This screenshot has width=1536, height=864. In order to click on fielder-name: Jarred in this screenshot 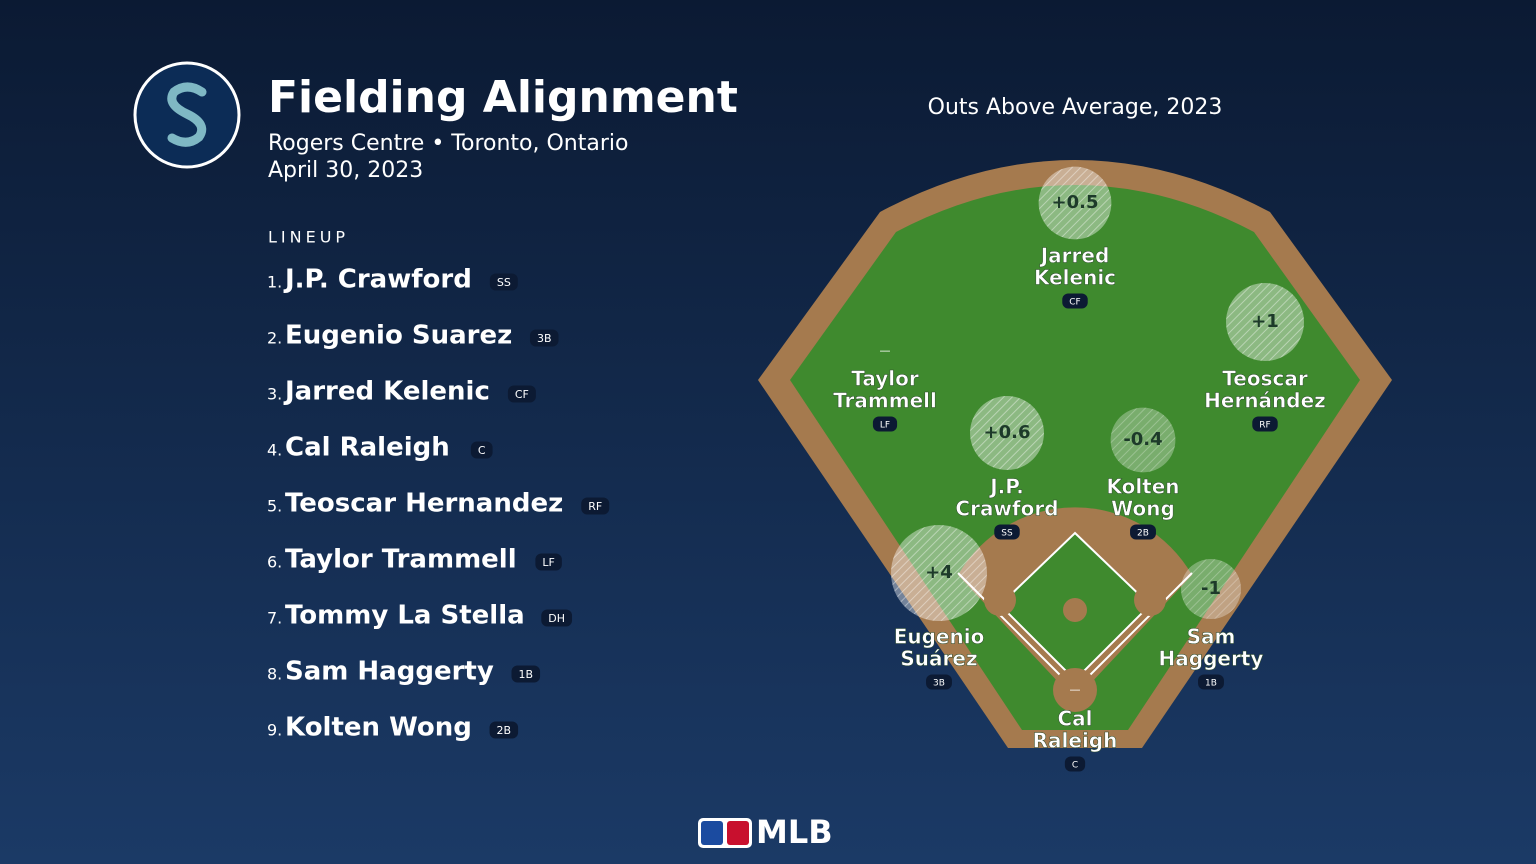, I will do `click(1074, 256)`.